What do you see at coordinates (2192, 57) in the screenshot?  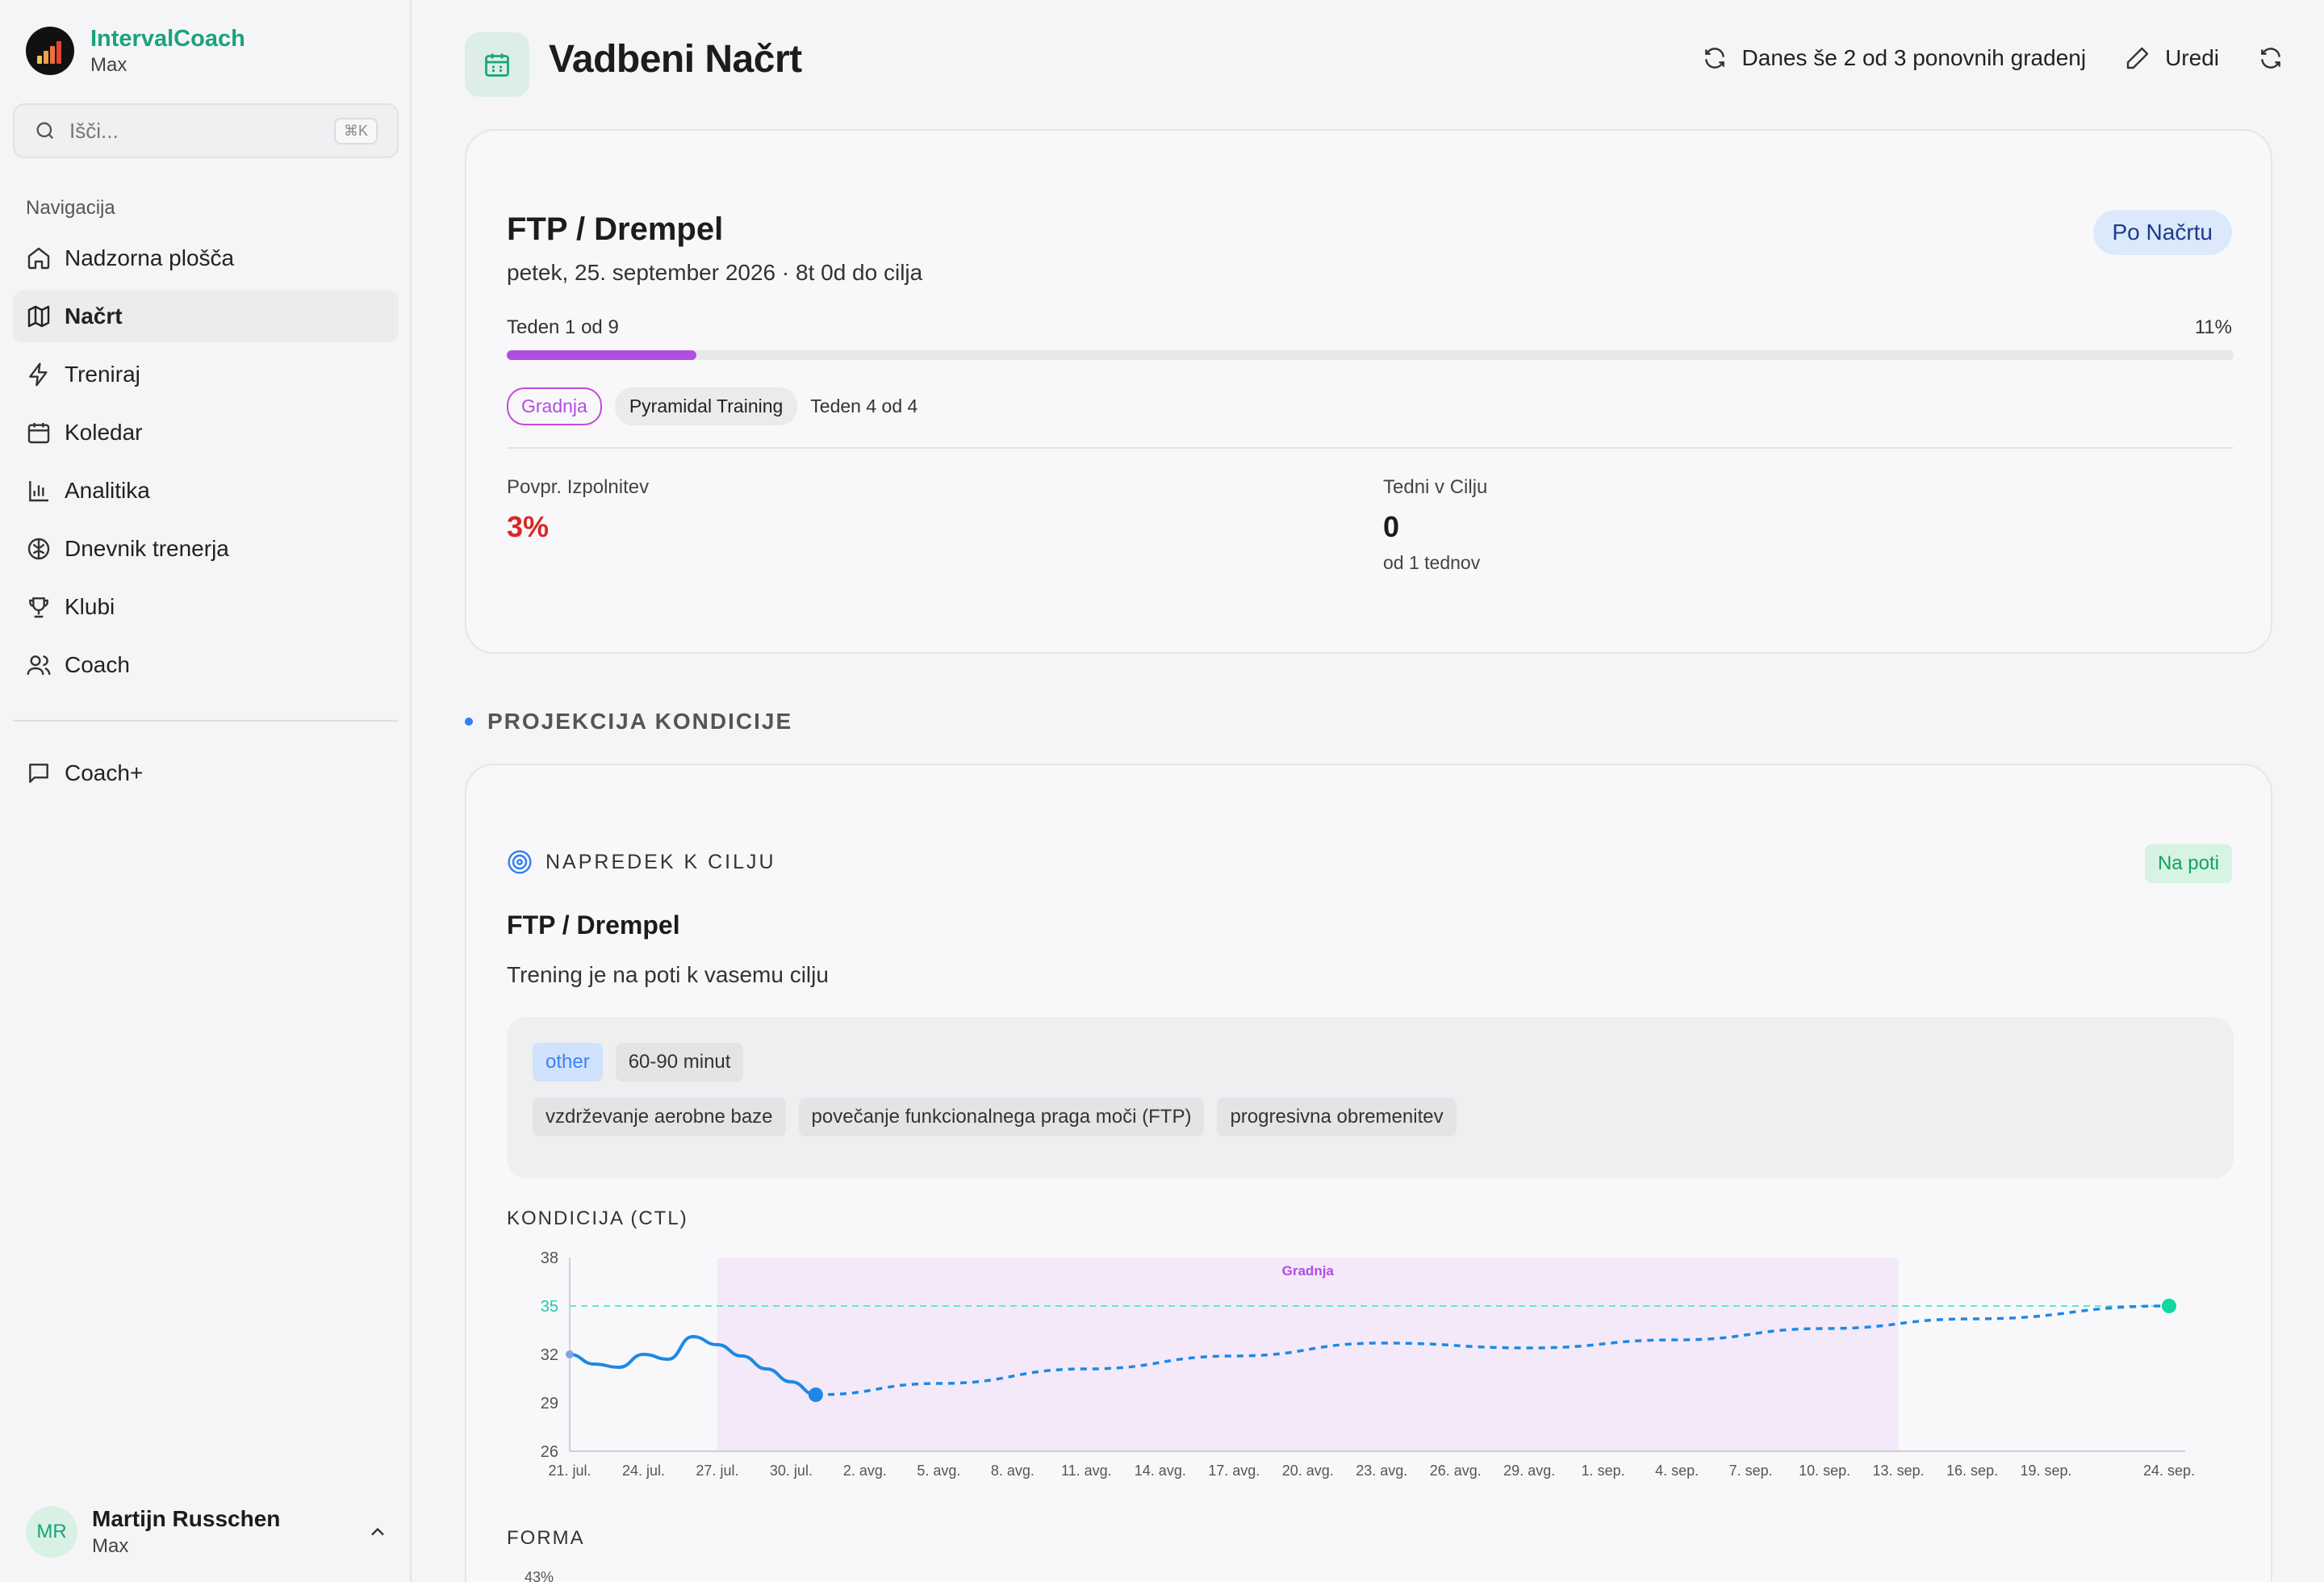 I see `edit-label: Uredi` at bounding box center [2192, 57].